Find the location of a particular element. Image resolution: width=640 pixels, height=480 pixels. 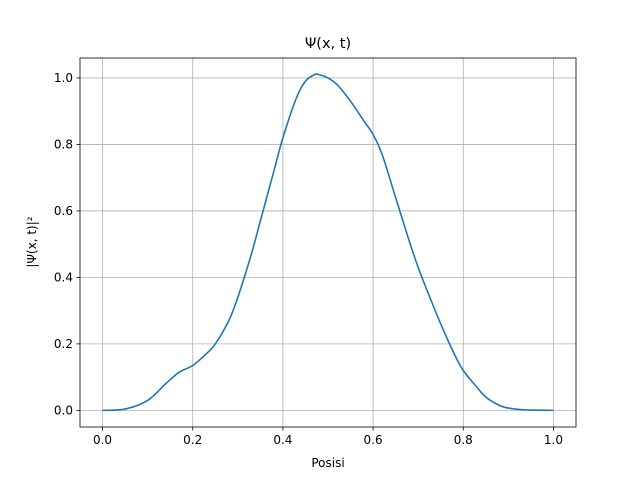

y-tick-label: 0.8 is located at coordinates (63, 145).